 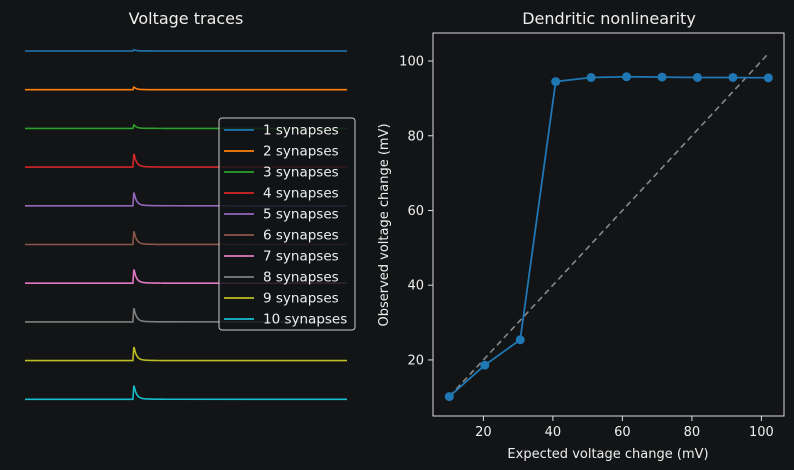 What do you see at coordinates (305, 320) in the screenshot?
I see `legend-label: 10 synapses` at bounding box center [305, 320].